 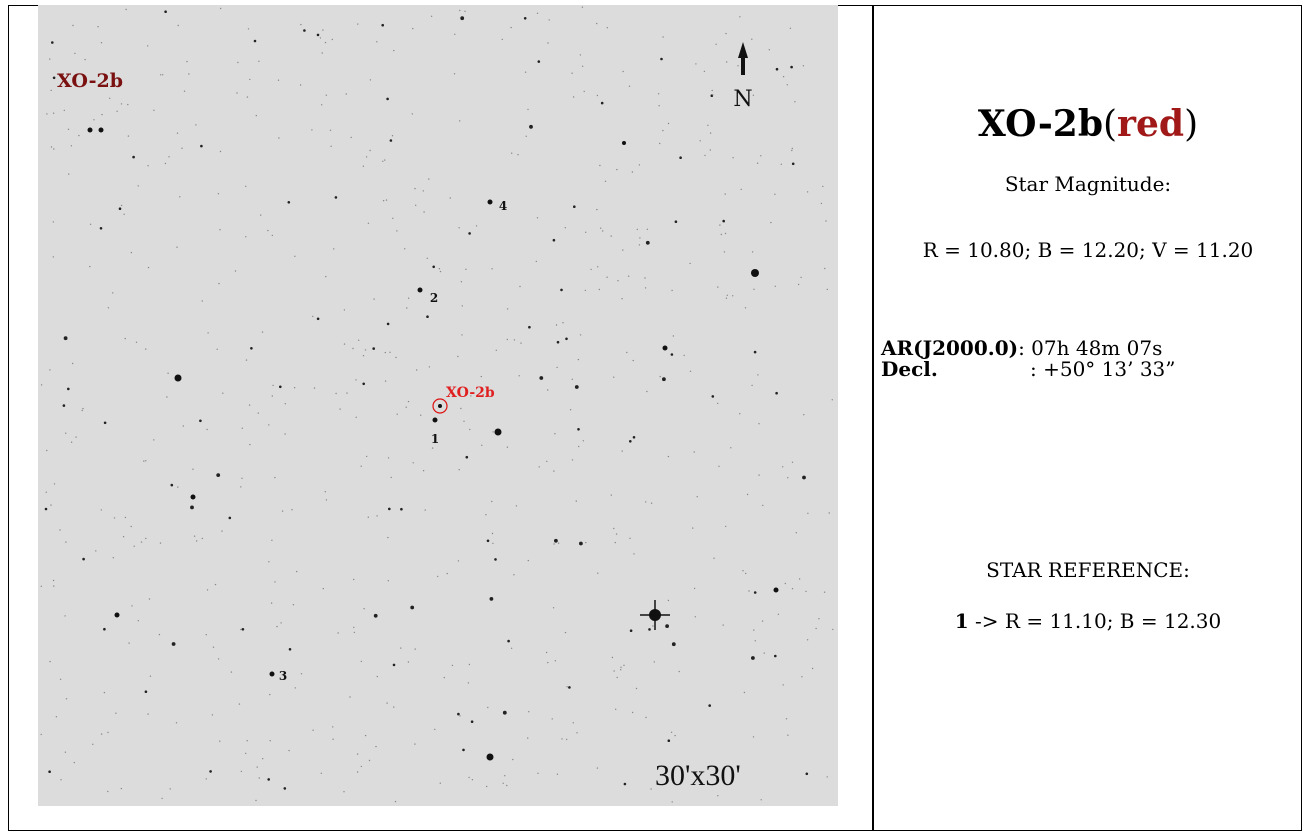 I want to click on field-size: 30'x30', so click(x=698, y=775).